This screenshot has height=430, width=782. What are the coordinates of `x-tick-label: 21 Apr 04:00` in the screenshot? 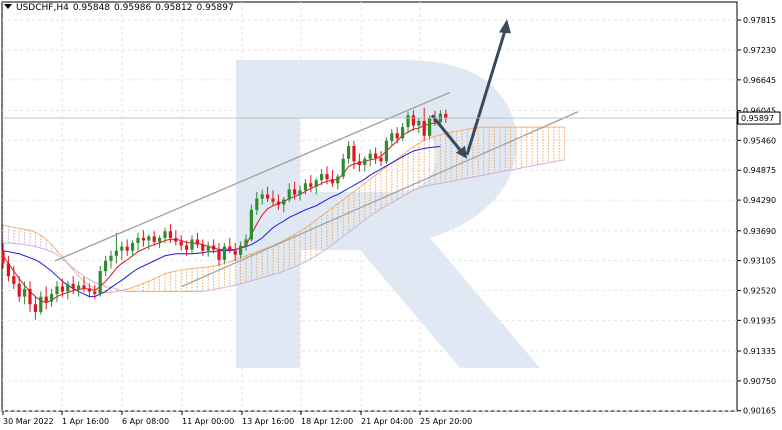 It's located at (387, 421).